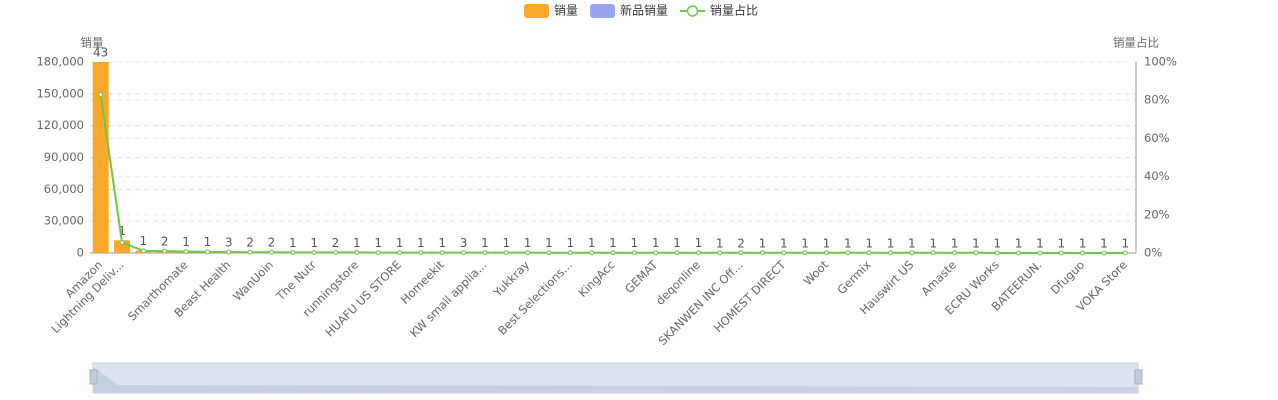  I want to click on x-tick-label: Woot, so click(815, 272).